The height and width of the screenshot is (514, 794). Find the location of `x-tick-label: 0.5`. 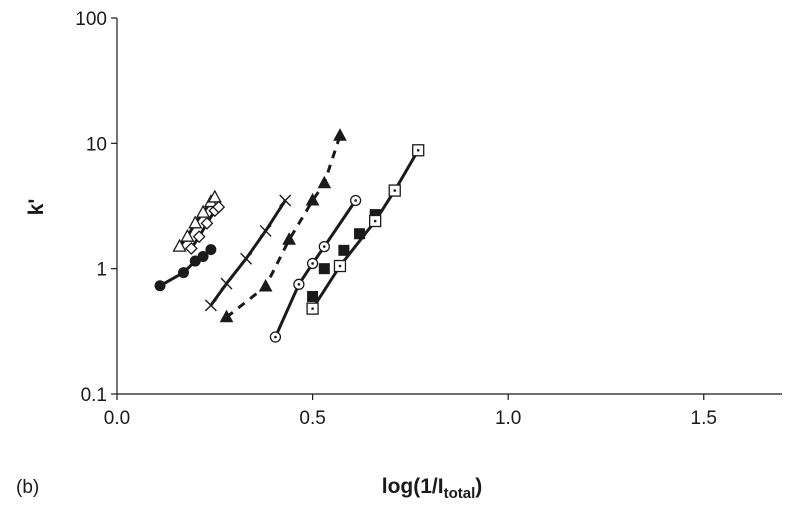

x-tick-label: 0.5 is located at coordinates (312, 418).